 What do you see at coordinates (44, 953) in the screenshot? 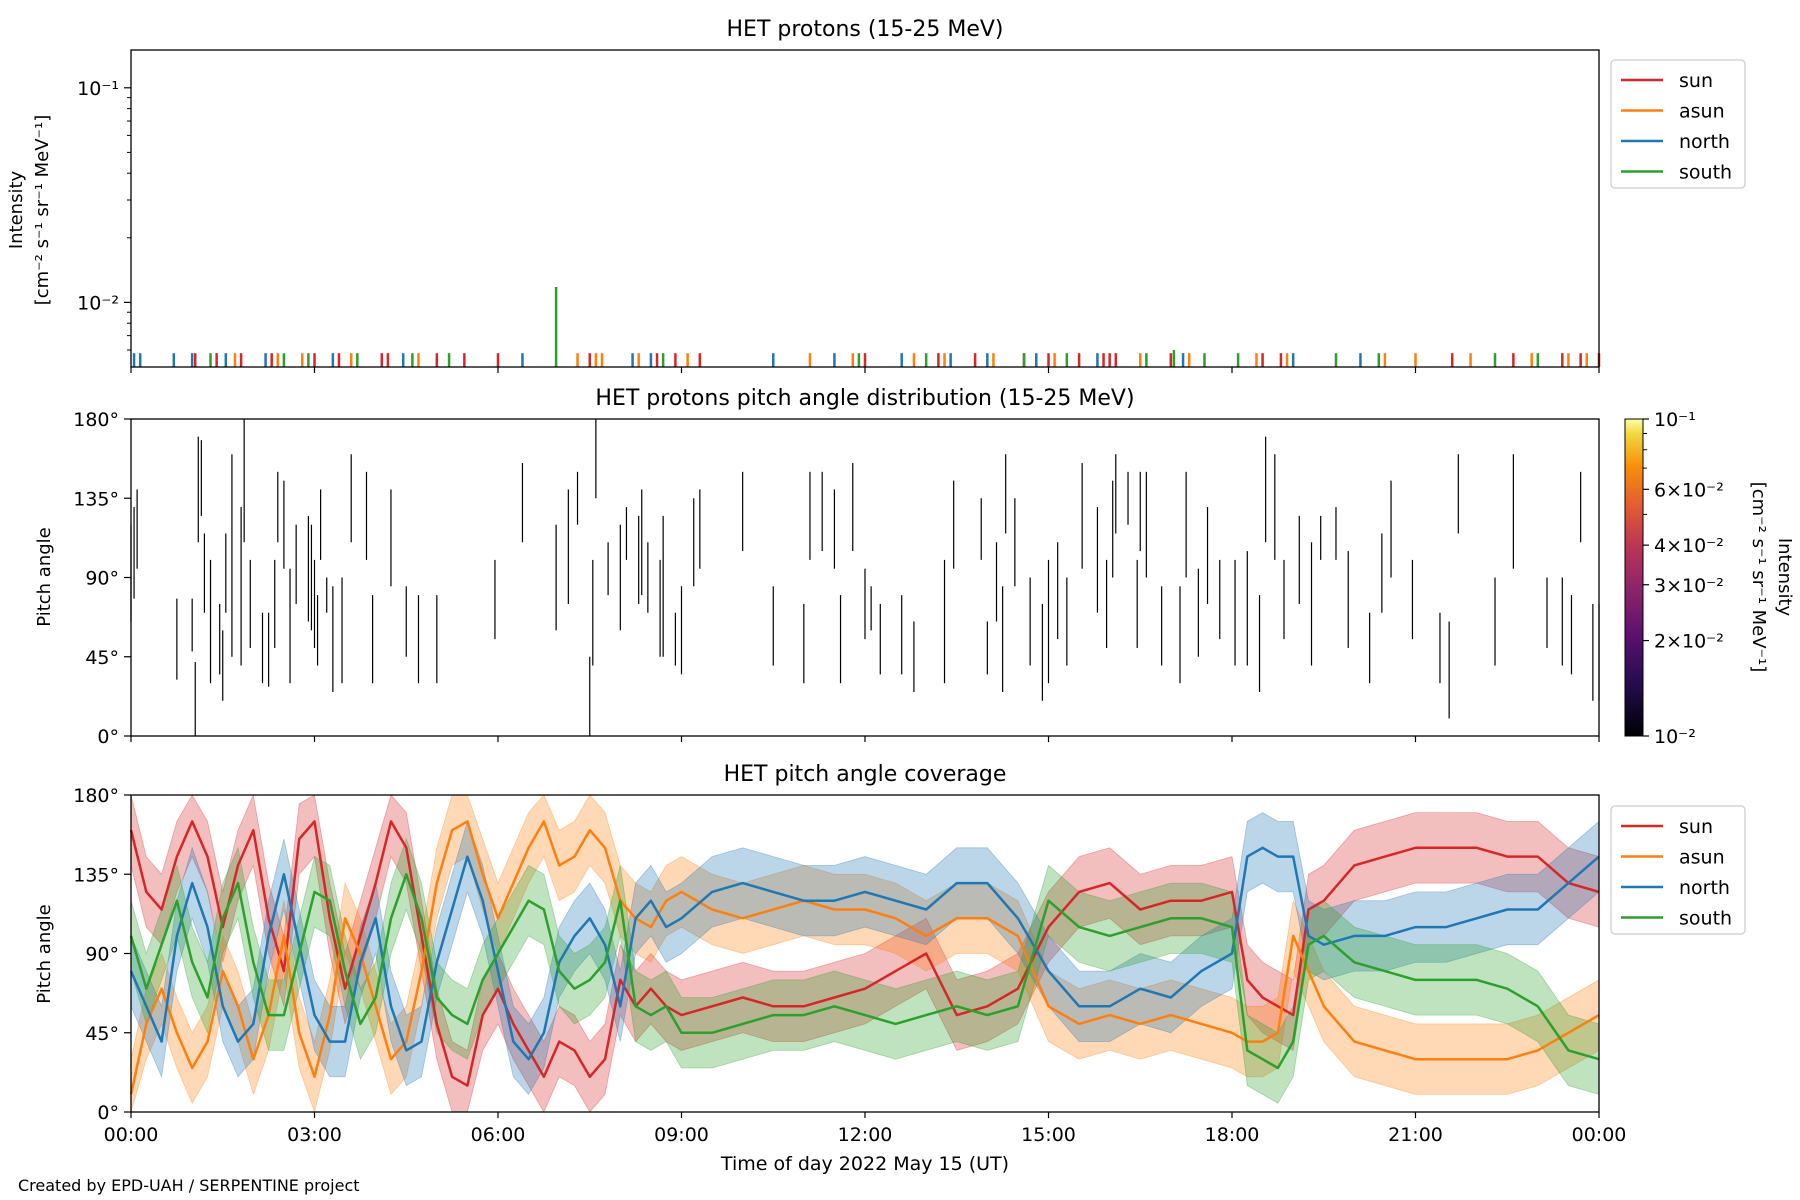
I see `coverage-y-label: Pitch angle` at bounding box center [44, 953].